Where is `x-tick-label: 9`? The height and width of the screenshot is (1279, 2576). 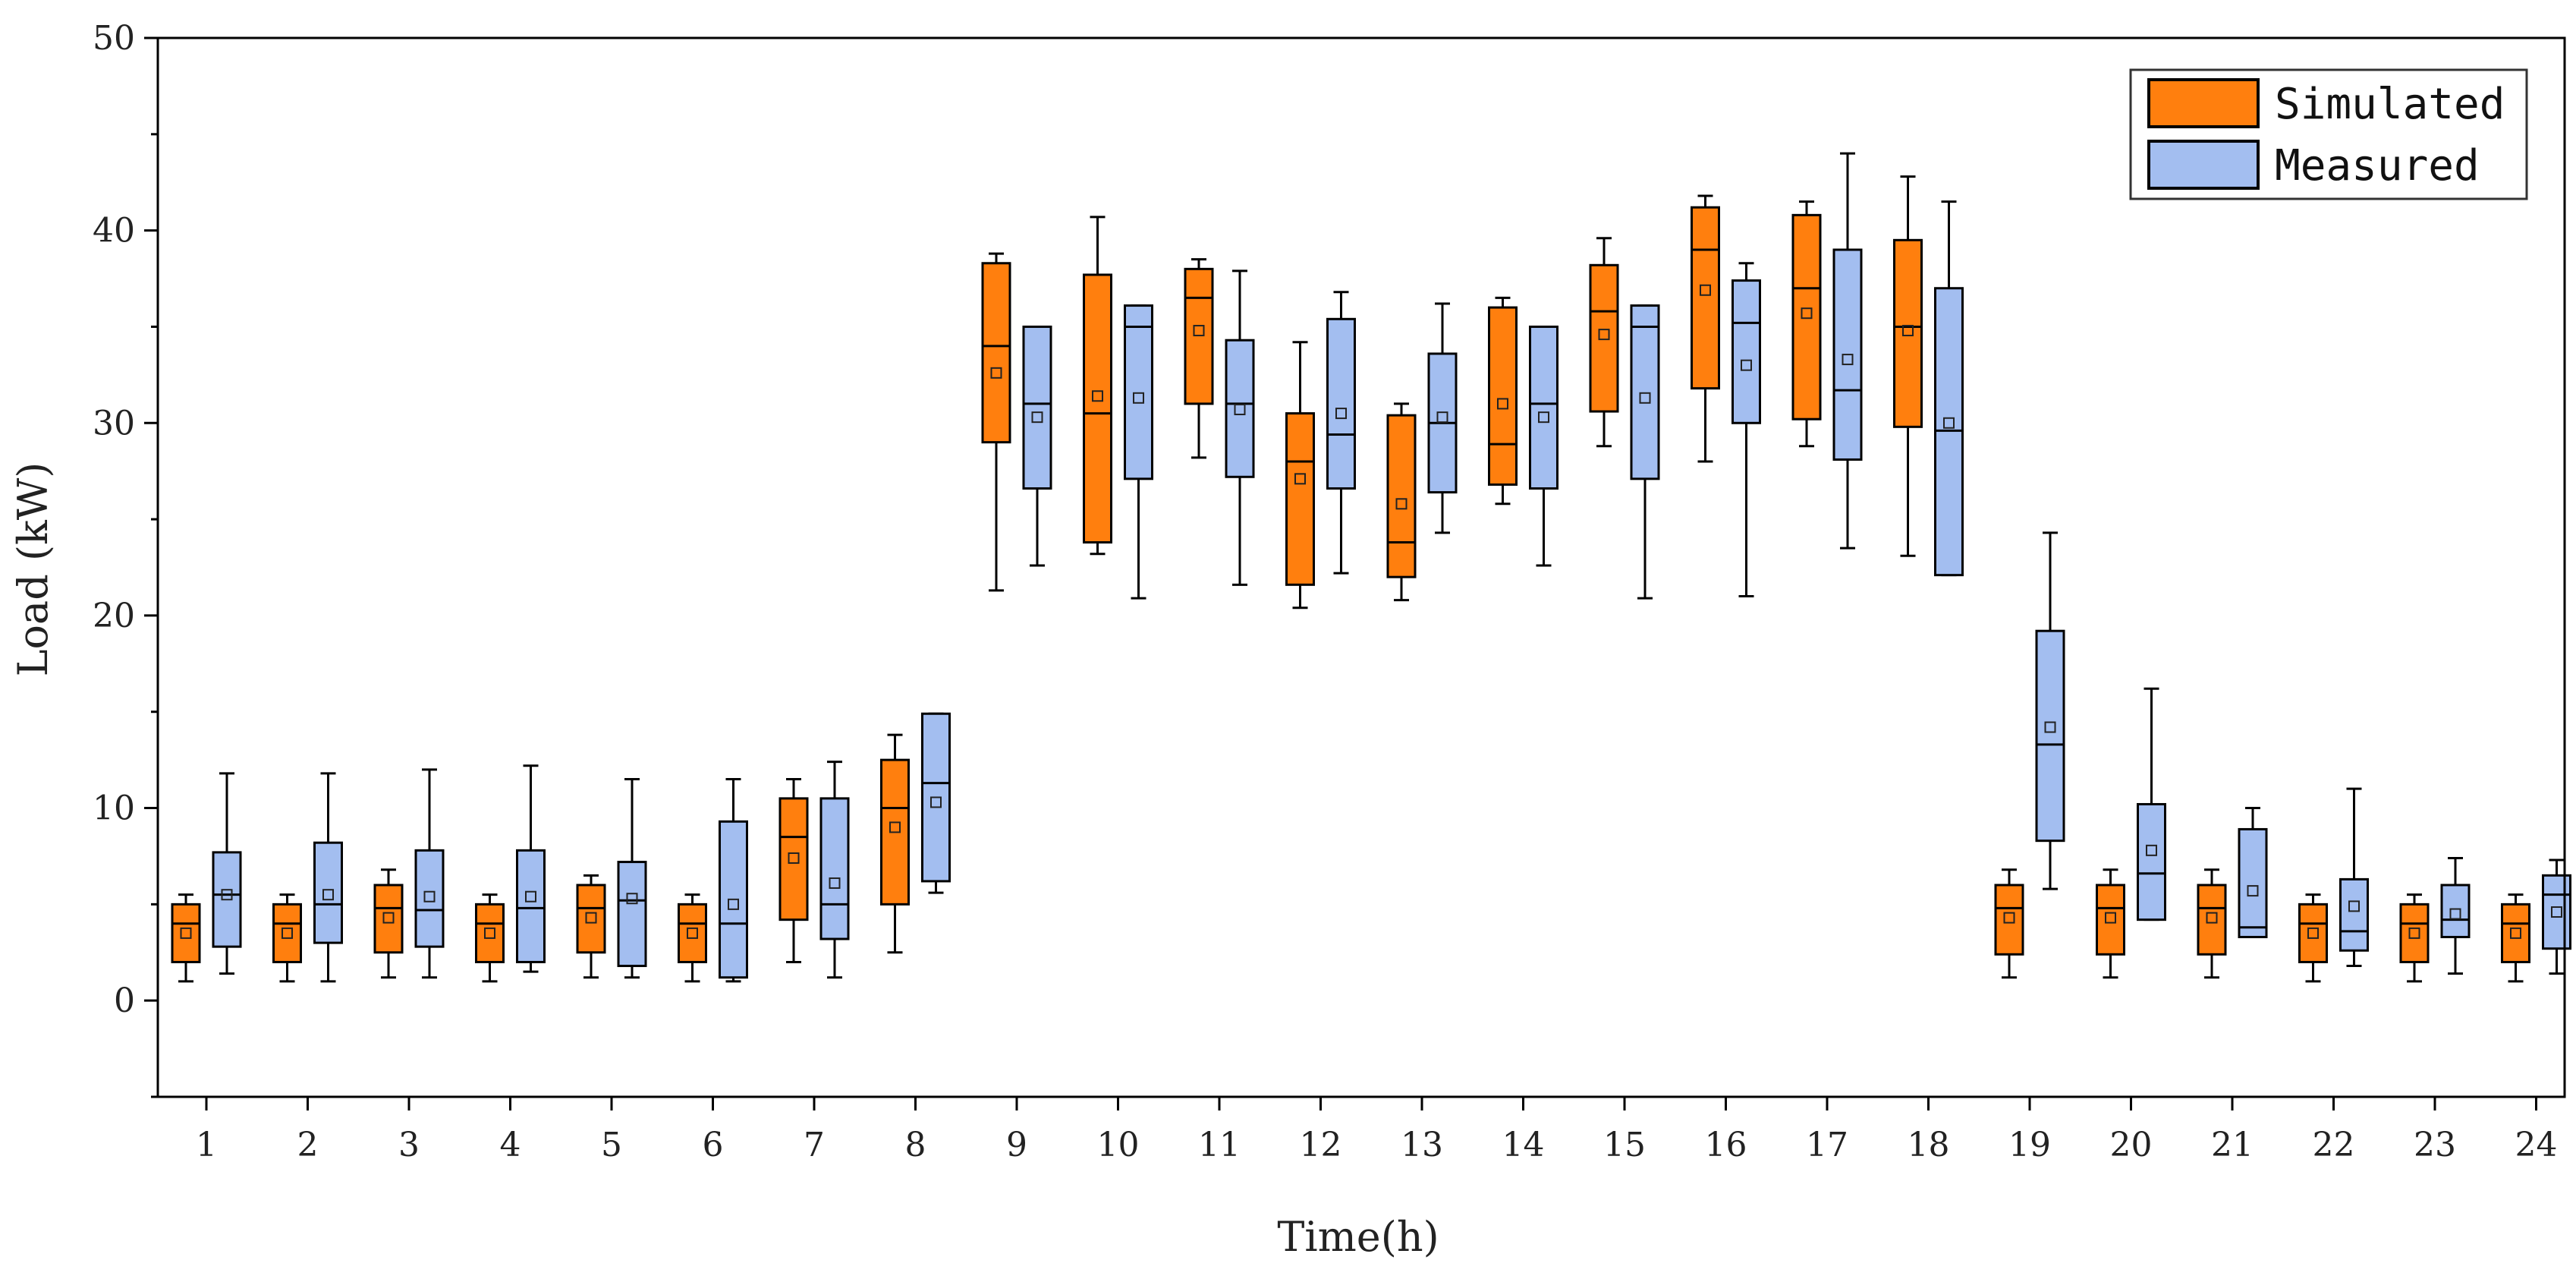
x-tick-label: 9 is located at coordinates (1016, 1145).